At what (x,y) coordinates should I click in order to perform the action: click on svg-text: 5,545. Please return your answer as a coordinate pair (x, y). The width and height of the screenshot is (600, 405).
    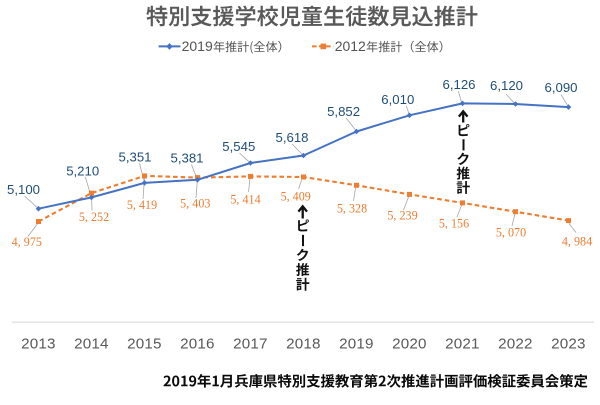
    Looking at the image, I should click on (238, 146).